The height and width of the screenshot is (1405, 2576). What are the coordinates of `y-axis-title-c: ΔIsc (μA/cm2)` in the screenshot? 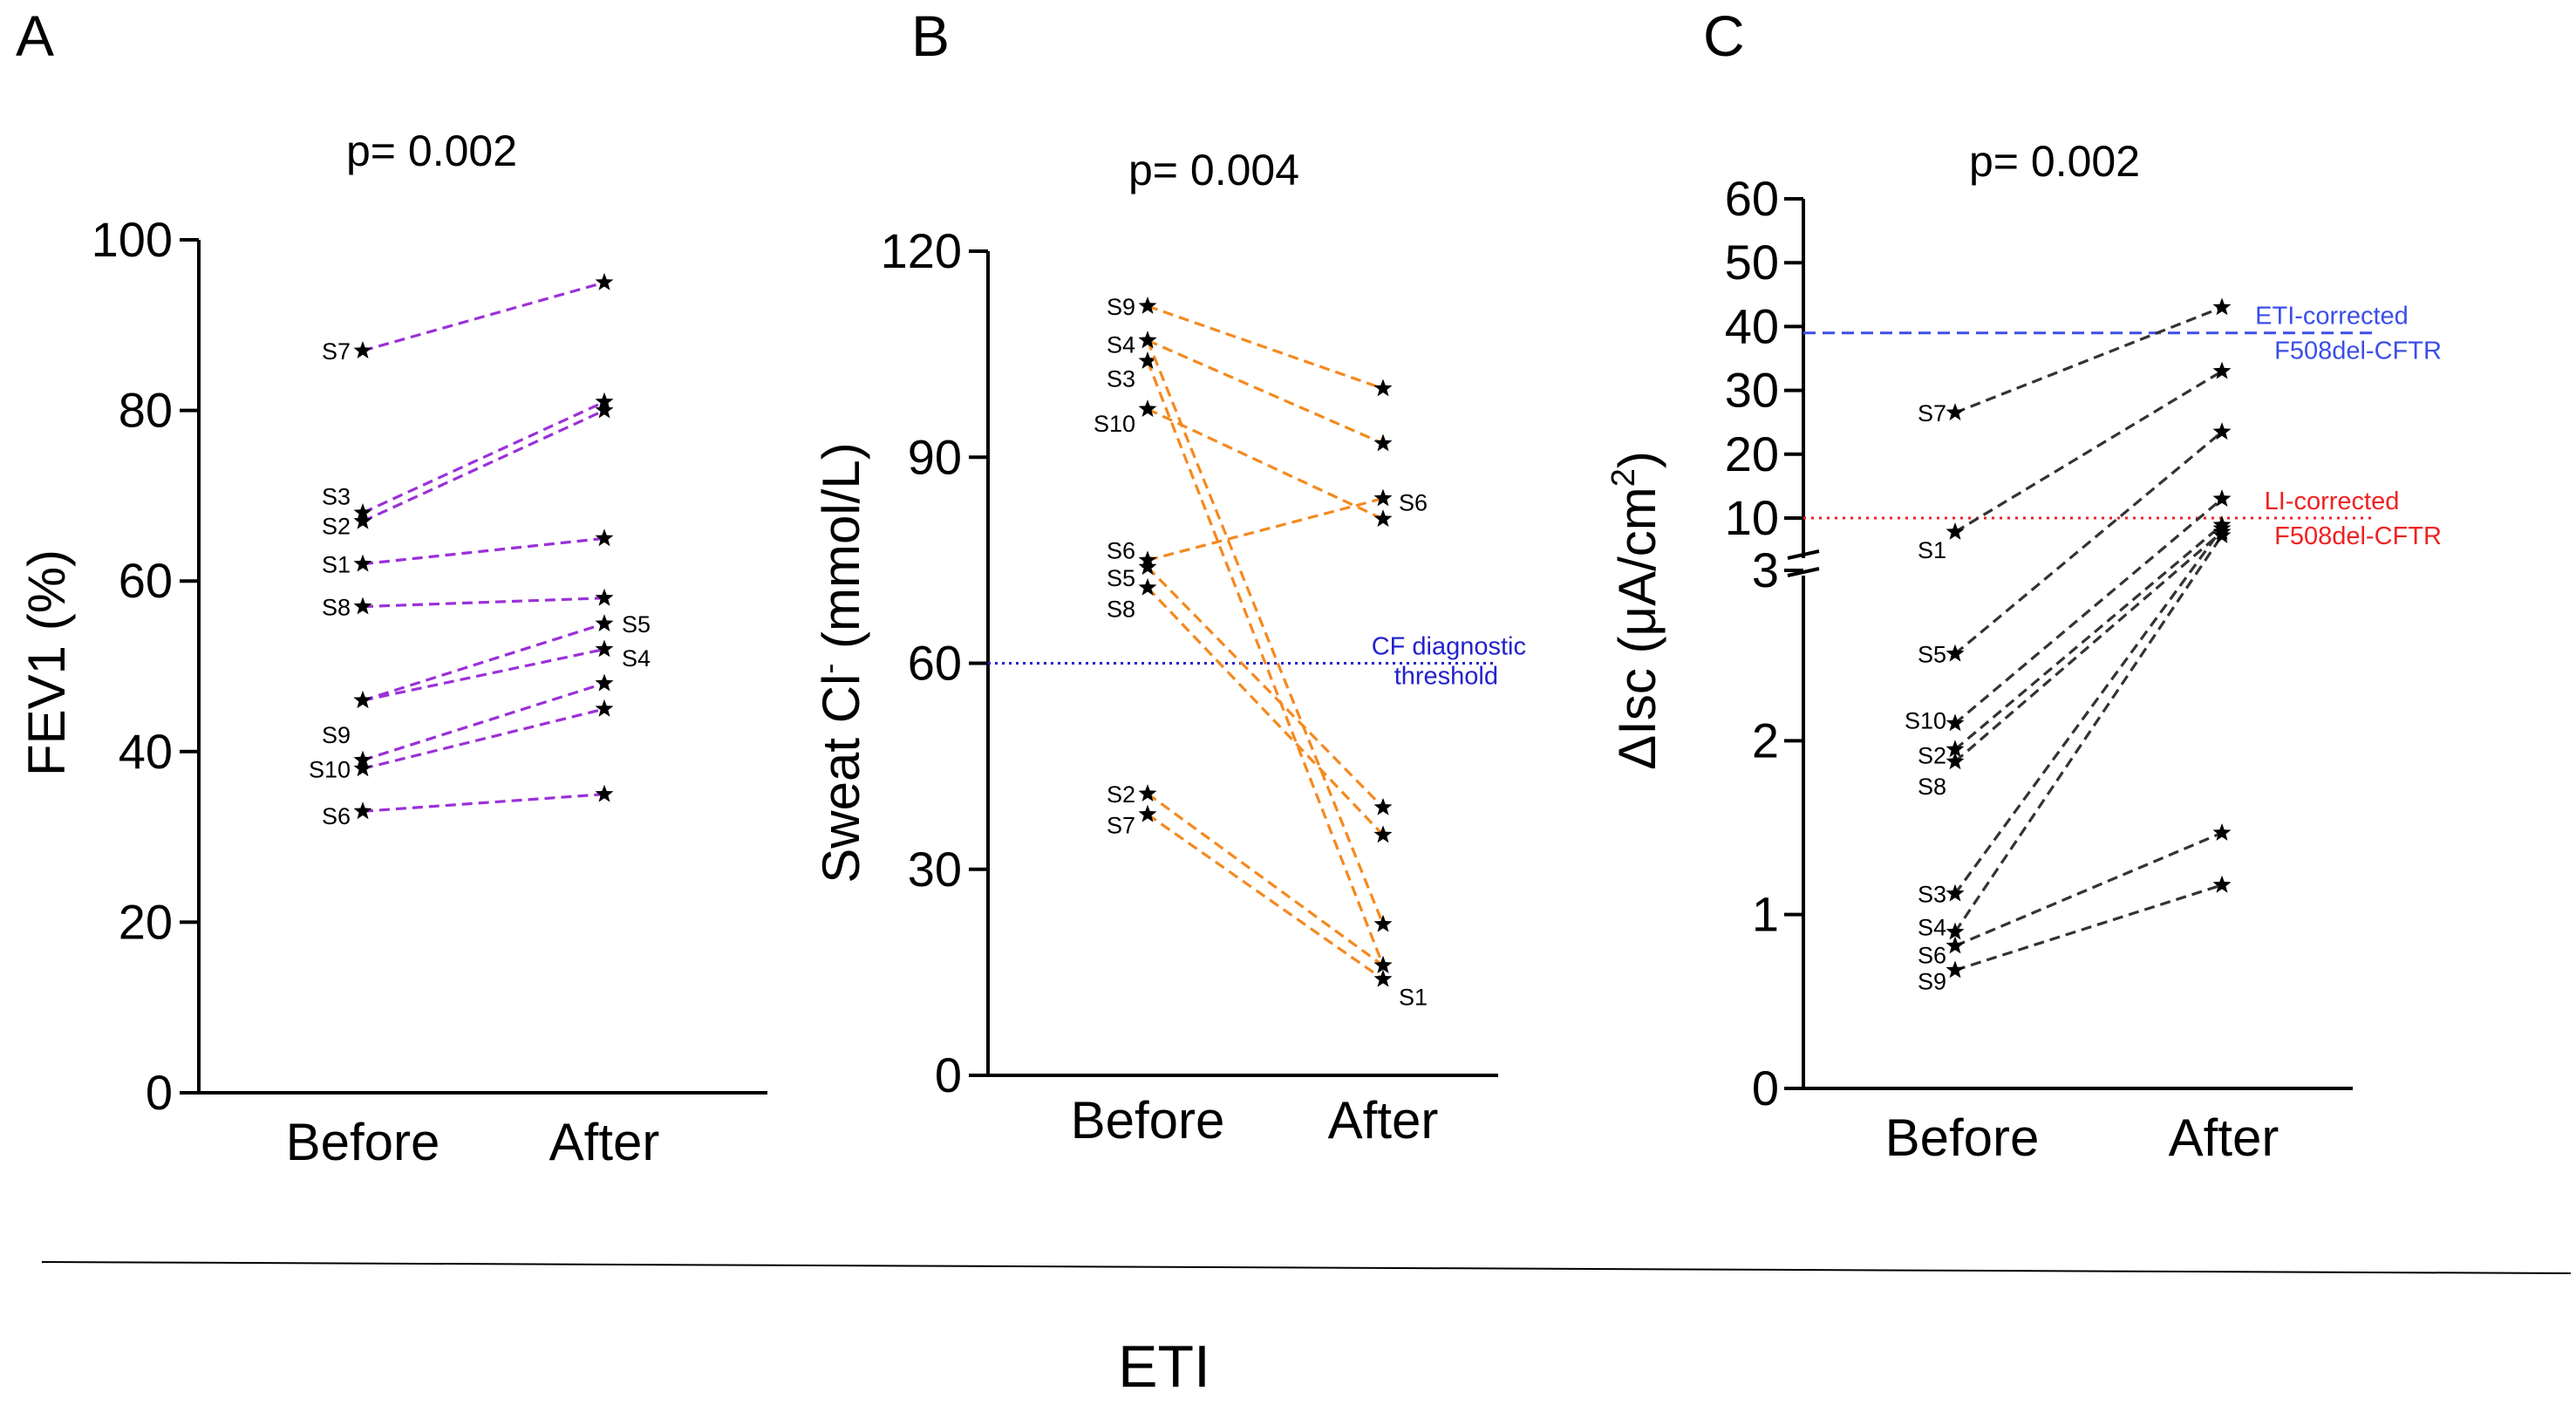 It's located at (1636, 611).